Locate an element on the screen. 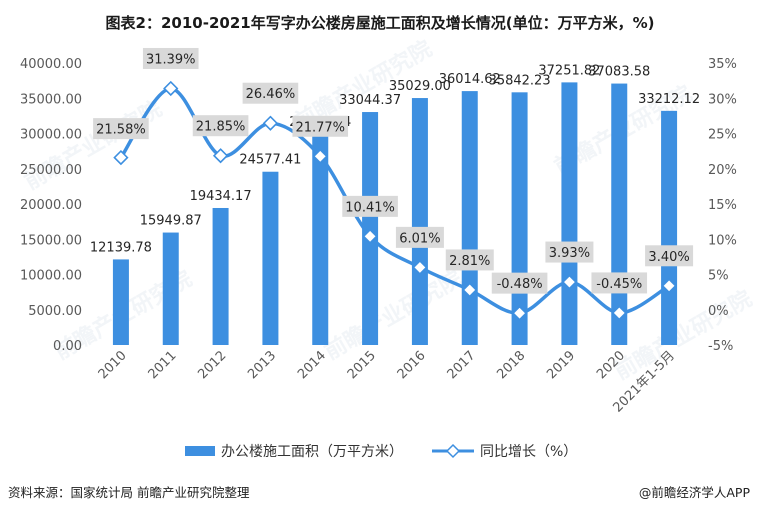  y-left-tick: 40000.00 is located at coordinates (51, 64).